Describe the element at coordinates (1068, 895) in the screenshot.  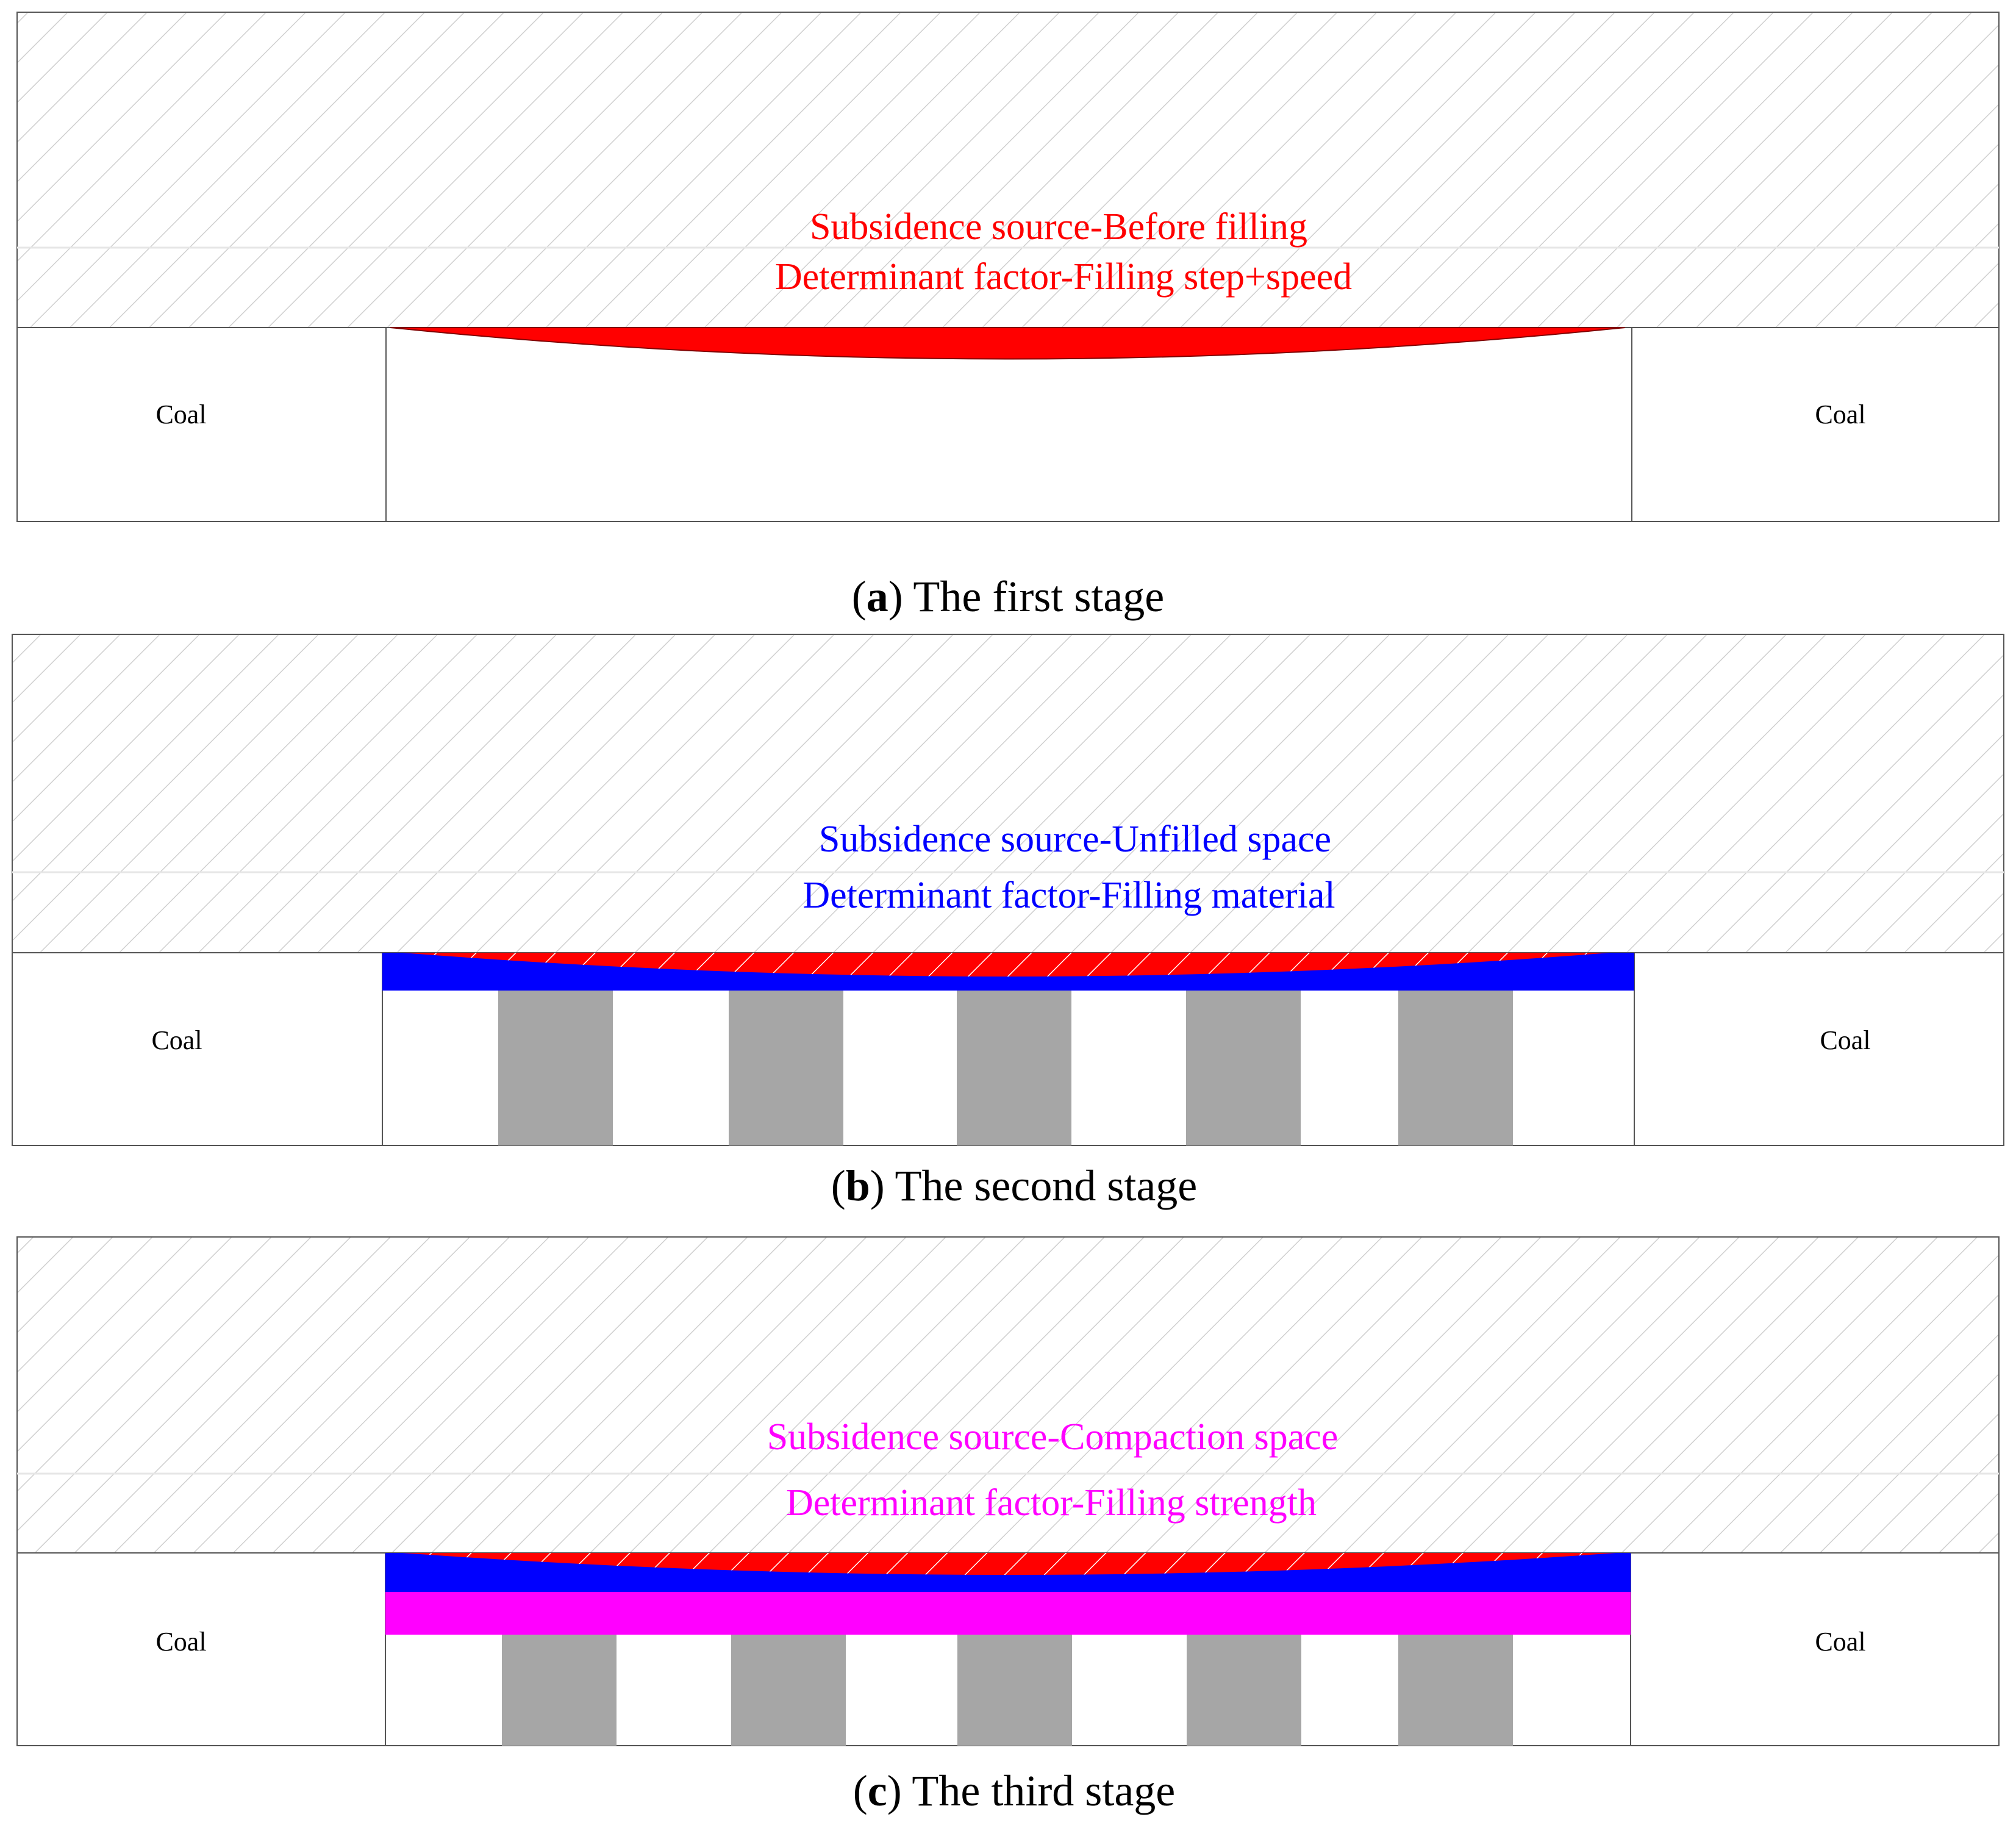
I see `determinant-factor-text: Determinant factor-Filling material` at that location.